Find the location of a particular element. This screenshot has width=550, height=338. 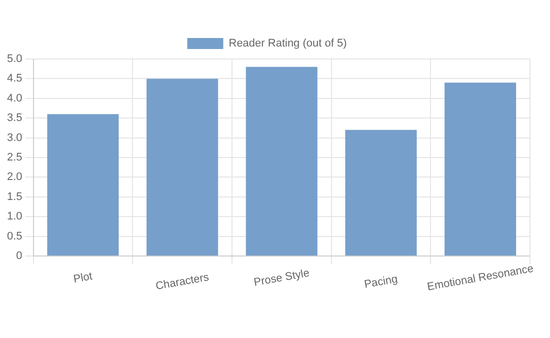

x-tick-label: Prose Style is located at coordinates (281, 278).